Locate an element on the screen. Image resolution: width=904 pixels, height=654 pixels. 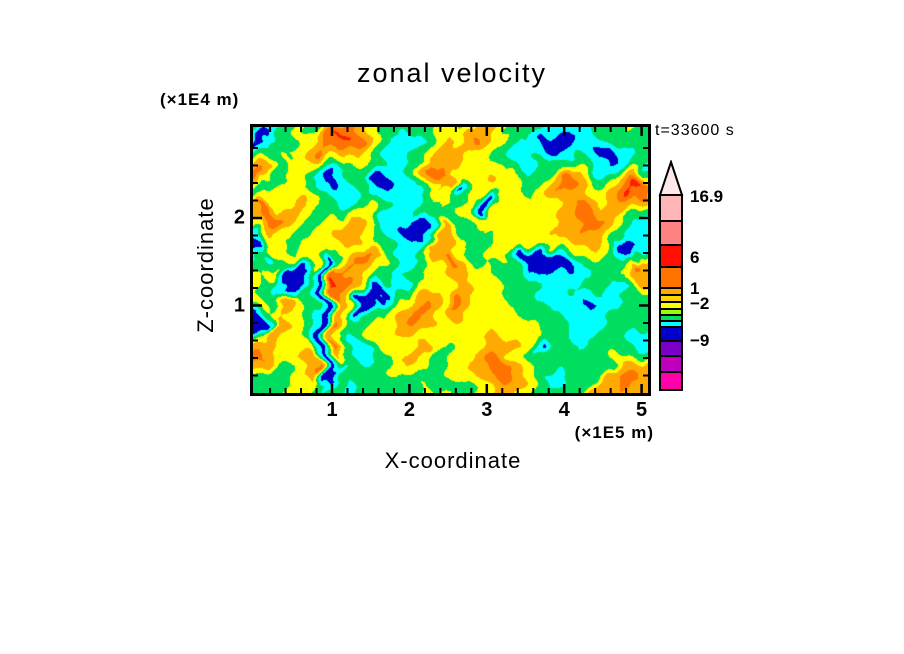
x-axis-title: X-coordinate is located at coordinates (453, 460).